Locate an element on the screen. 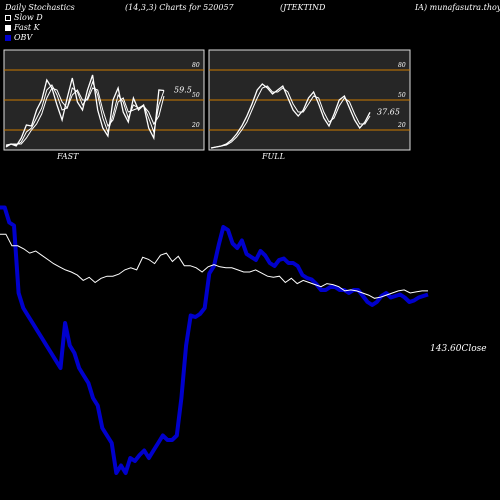  fast-tick-20: 20 is located at coordinates (195, 125).